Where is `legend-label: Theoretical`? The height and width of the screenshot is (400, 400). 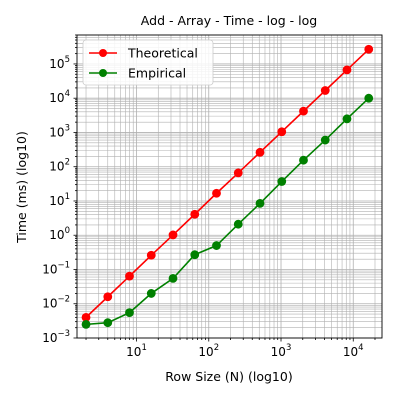 legend-label: Theoretical is located at coordinates (162, 53).